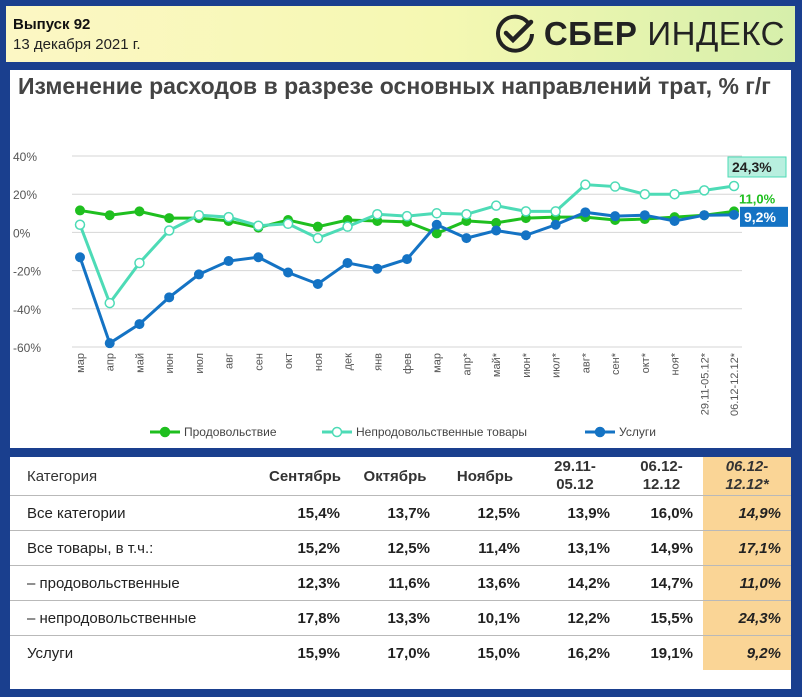  Describe the element at coordinates (25, 157) in the screenshot. I see `y-tick-label: 40%` at that location.